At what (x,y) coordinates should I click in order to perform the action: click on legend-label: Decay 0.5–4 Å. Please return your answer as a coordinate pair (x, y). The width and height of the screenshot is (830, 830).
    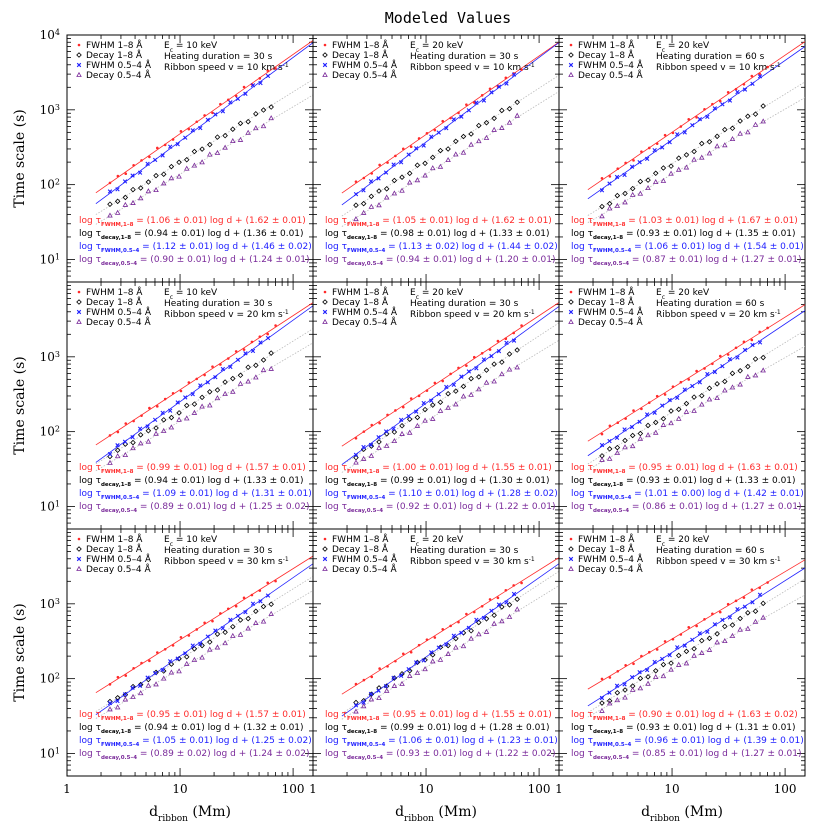
    Looking at the image, I should click on (365, 322).